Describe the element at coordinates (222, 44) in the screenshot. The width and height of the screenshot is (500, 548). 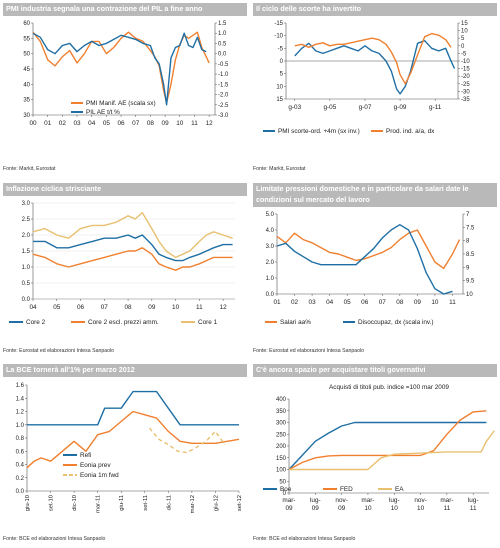
I see `y-tick-label-right: 0.5` at that location.